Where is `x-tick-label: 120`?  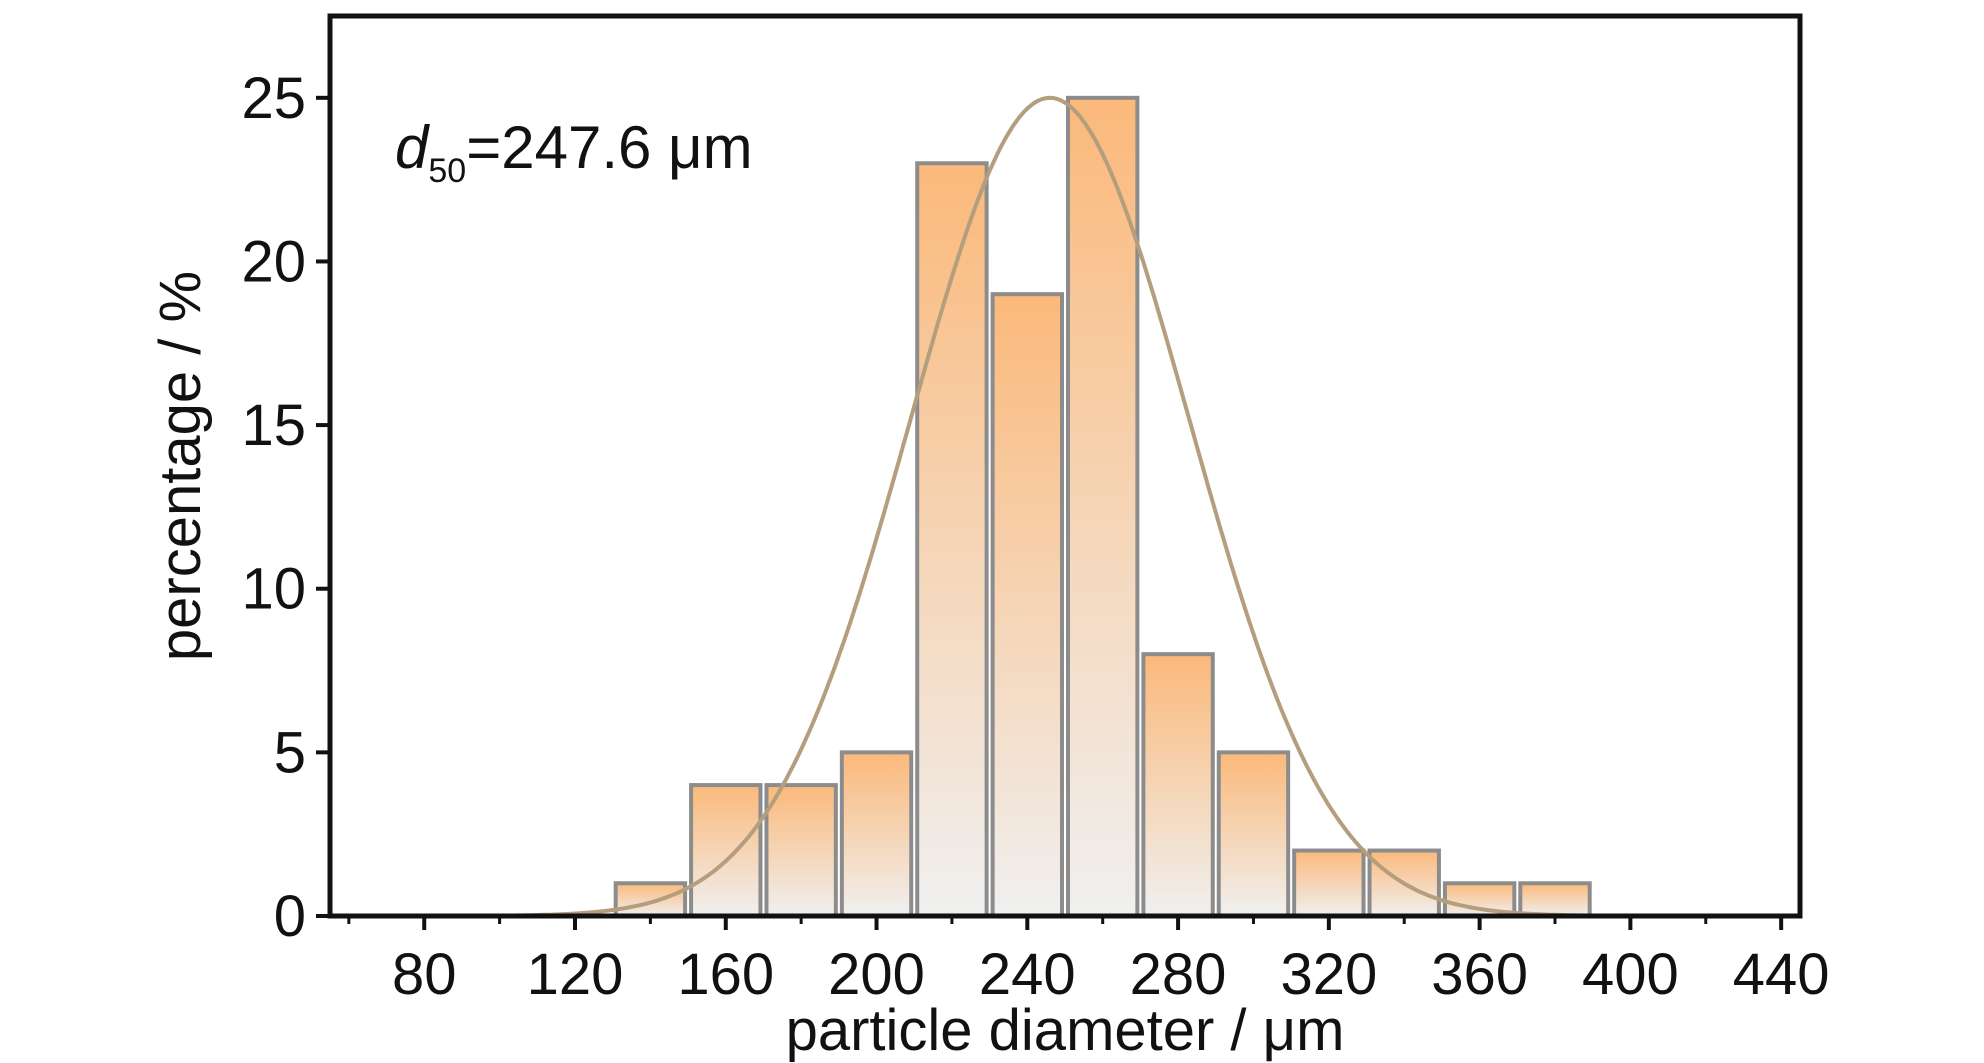 x-tick-label: 120 is located at coordinates (575, 974).